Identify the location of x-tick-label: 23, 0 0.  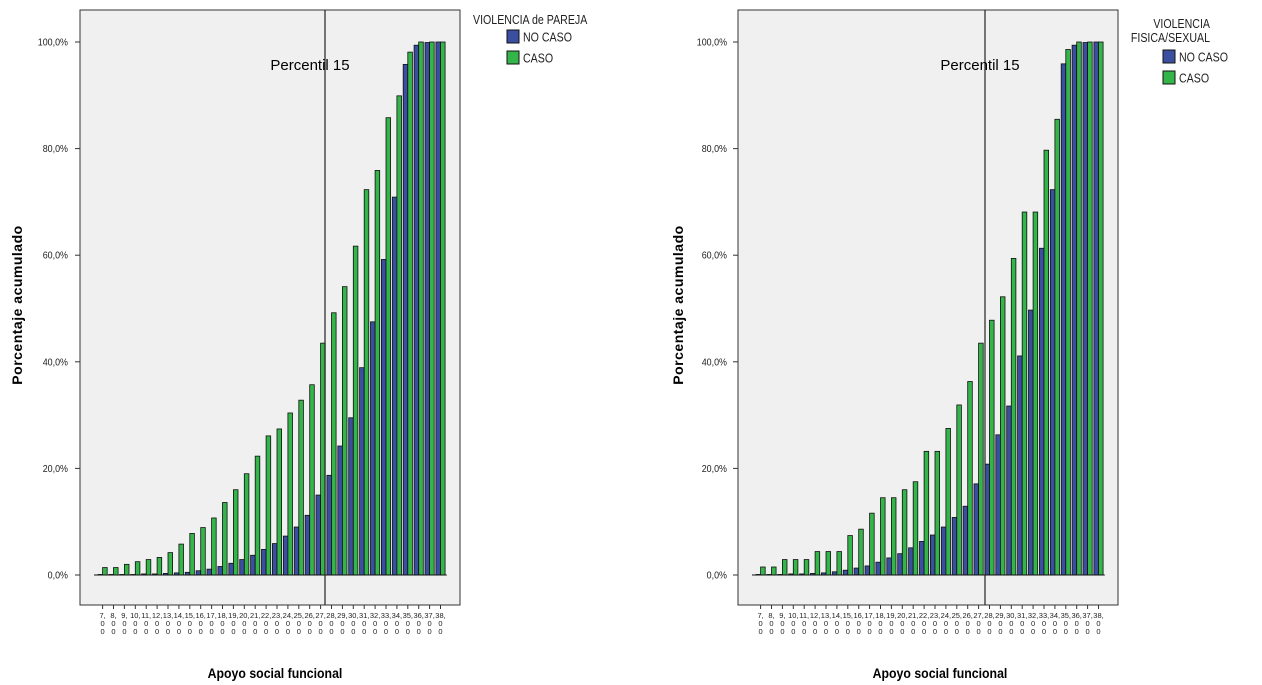
(277, 623).